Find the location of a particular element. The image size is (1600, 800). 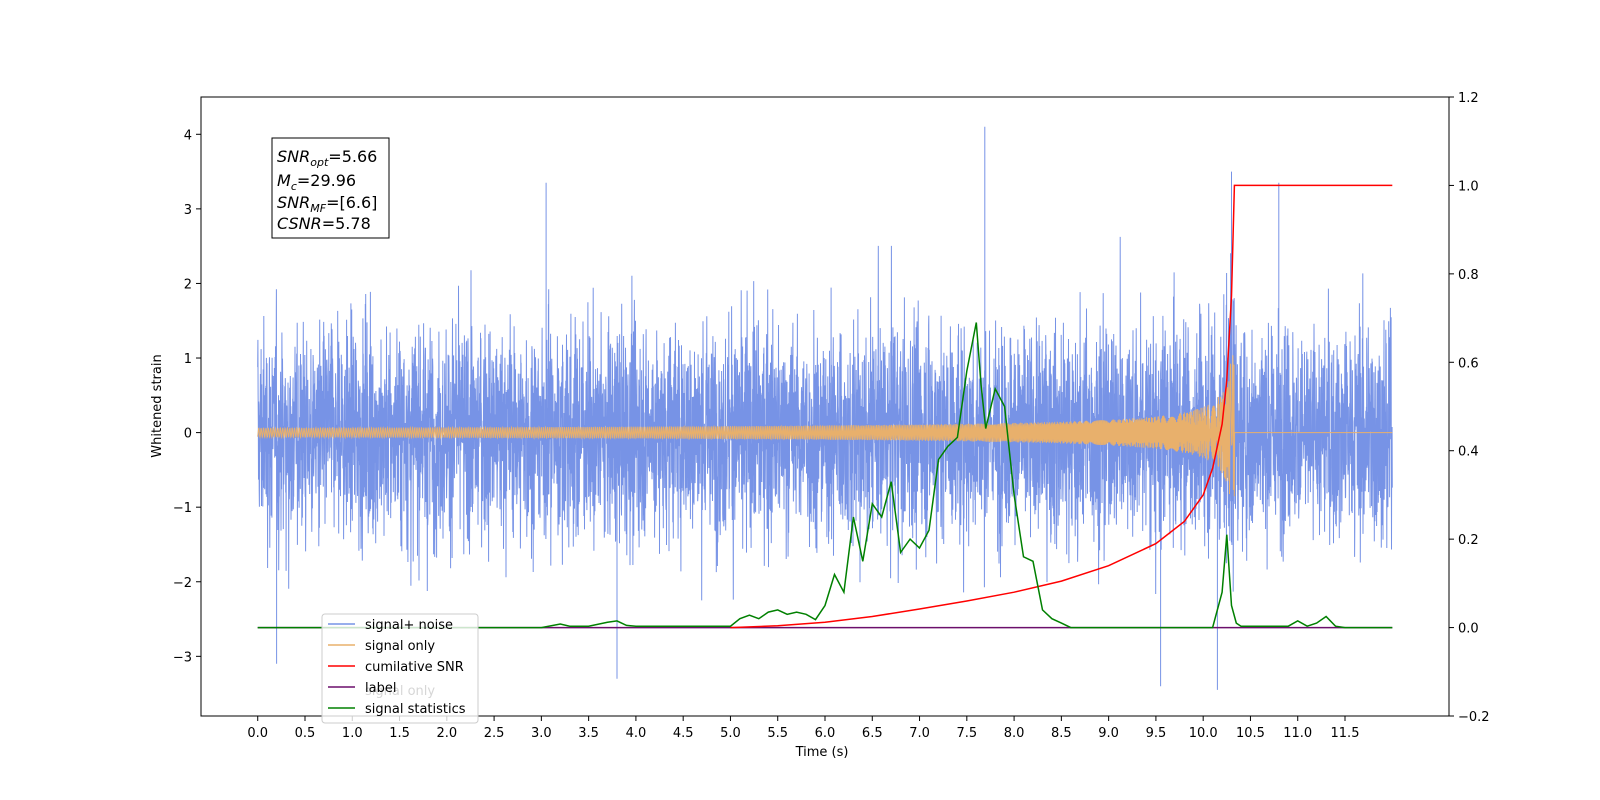

svg-text: SNRopt=5.66 is located at coordinates (327, 158).